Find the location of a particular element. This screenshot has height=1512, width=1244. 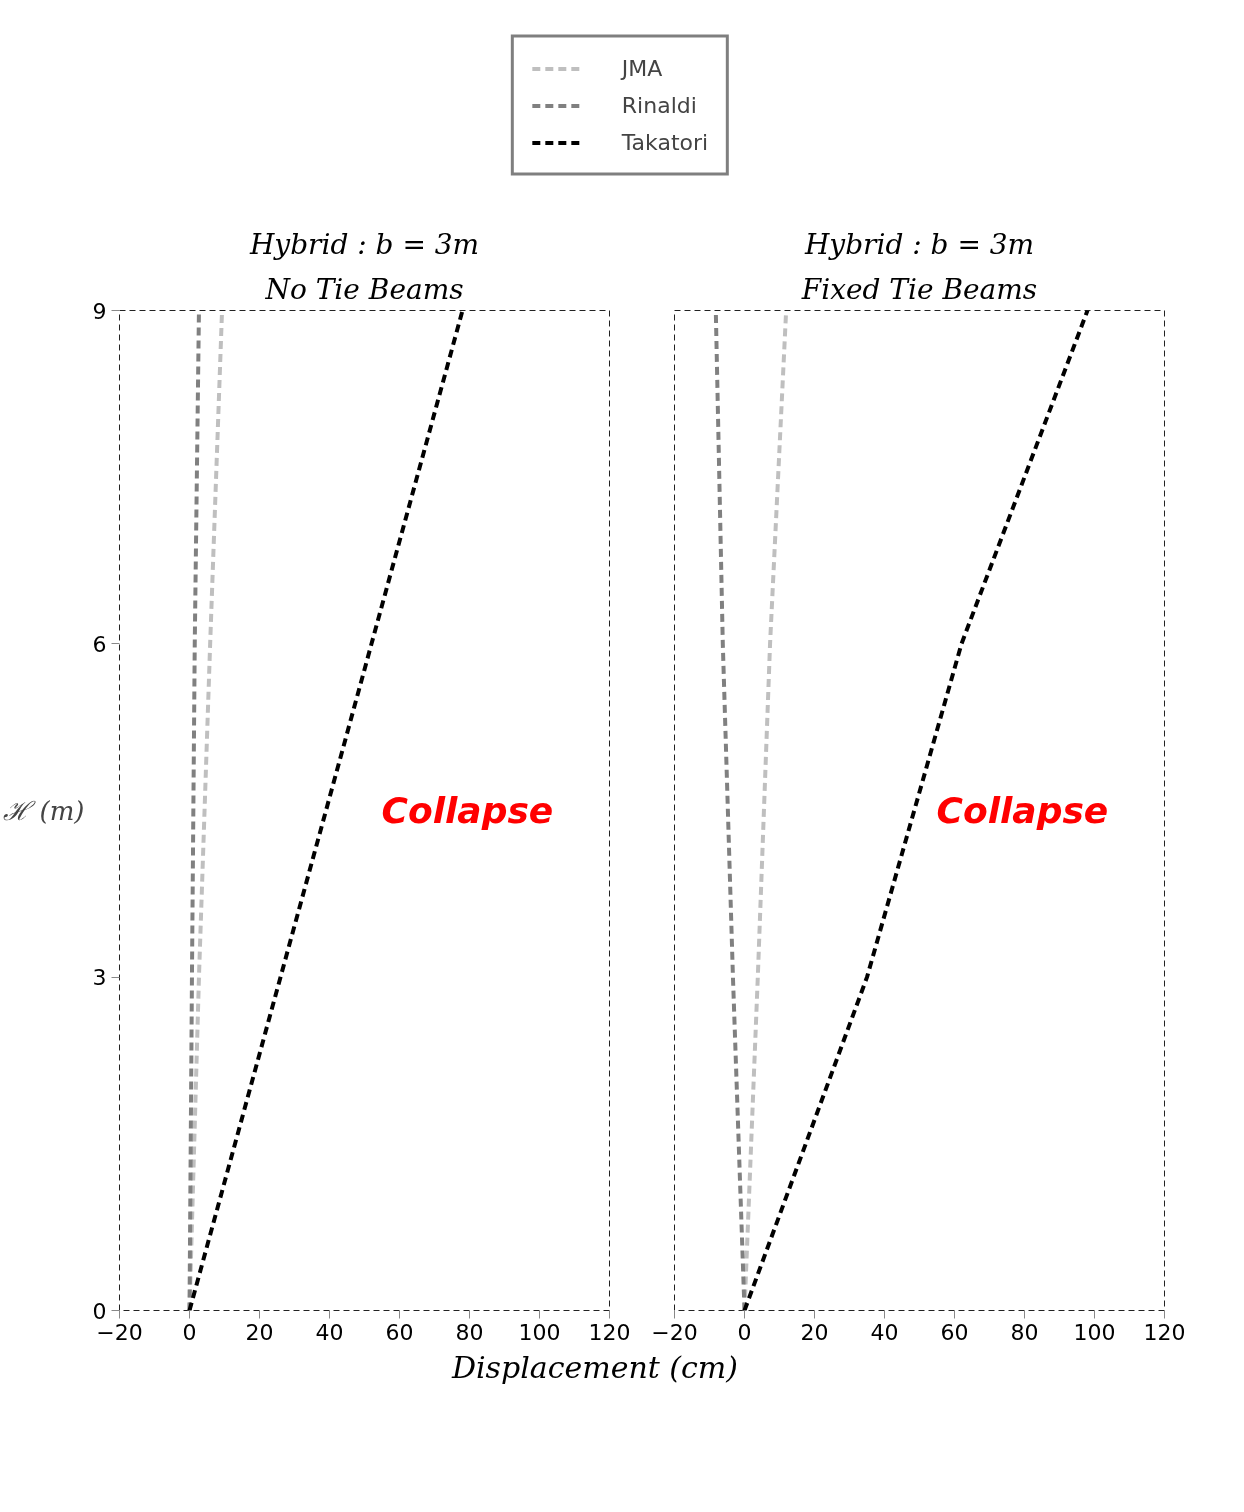

chart-subtitle: Fixed Tie Beams is located at coordinates (919, 289).